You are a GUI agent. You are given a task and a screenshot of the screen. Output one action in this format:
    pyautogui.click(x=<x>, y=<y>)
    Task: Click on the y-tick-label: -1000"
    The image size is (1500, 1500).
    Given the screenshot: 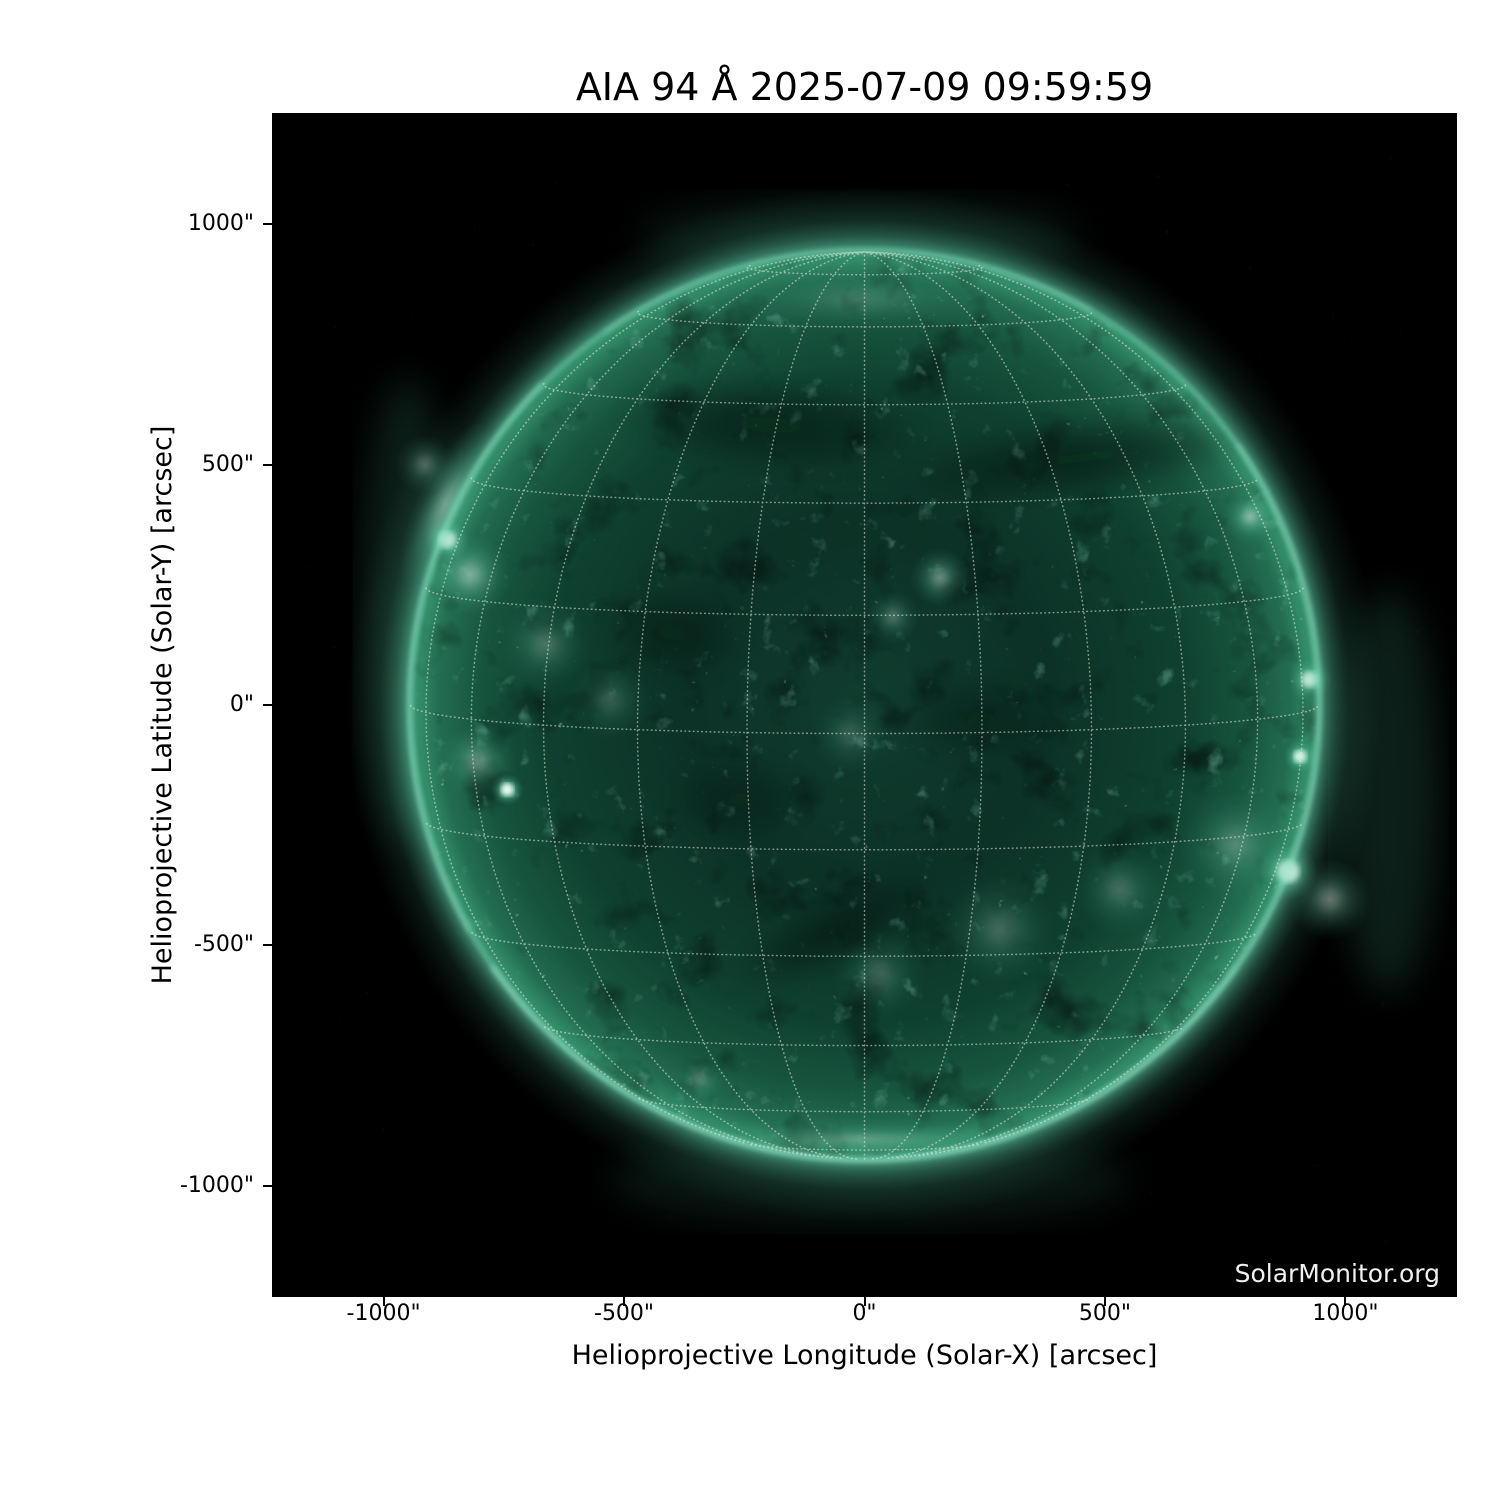 What is the action you would take?
    pyautogui.click(x=216, y=1185)
    